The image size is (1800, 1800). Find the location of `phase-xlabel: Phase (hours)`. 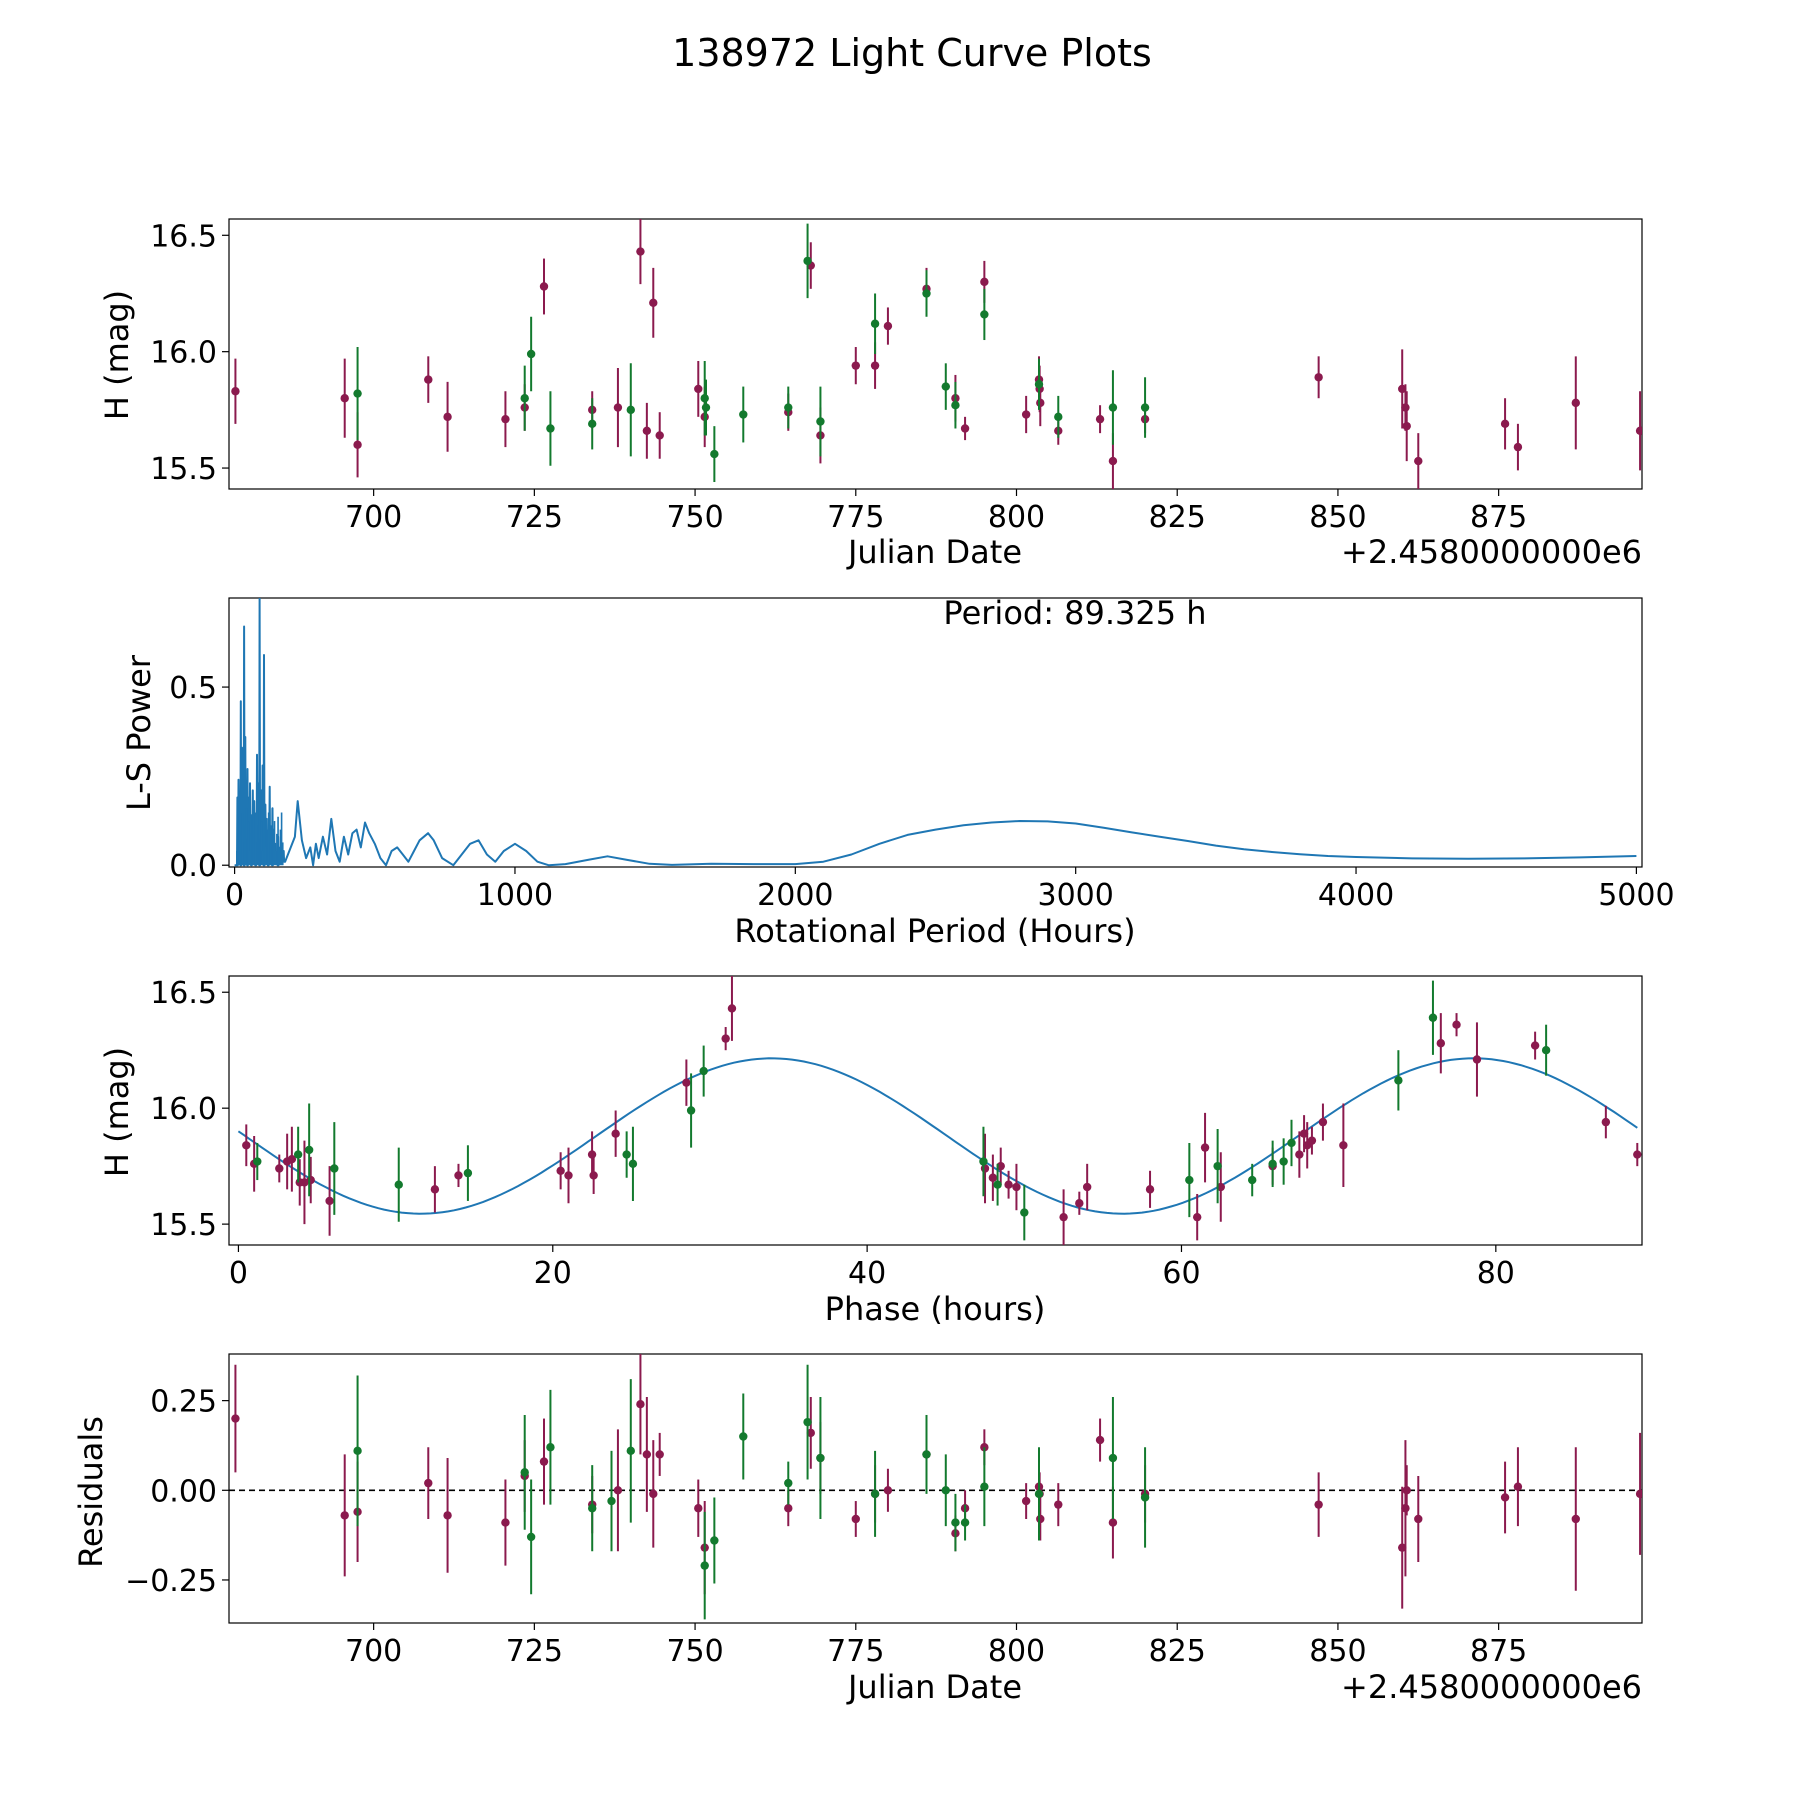

phase-xlabel: Phase (hours) is located at coordinates (935, 1309).